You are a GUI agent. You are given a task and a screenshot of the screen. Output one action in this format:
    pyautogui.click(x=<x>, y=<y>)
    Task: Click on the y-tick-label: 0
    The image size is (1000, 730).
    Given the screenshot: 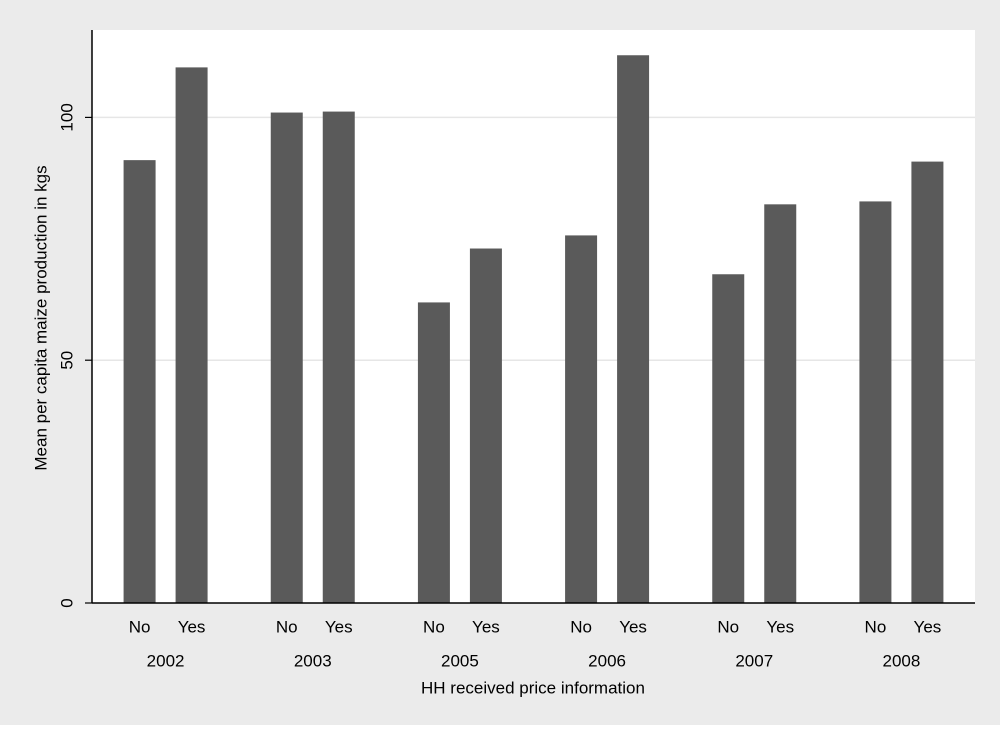 What is the action you would take?
    pyautogui.click(x=66, y=602)
    